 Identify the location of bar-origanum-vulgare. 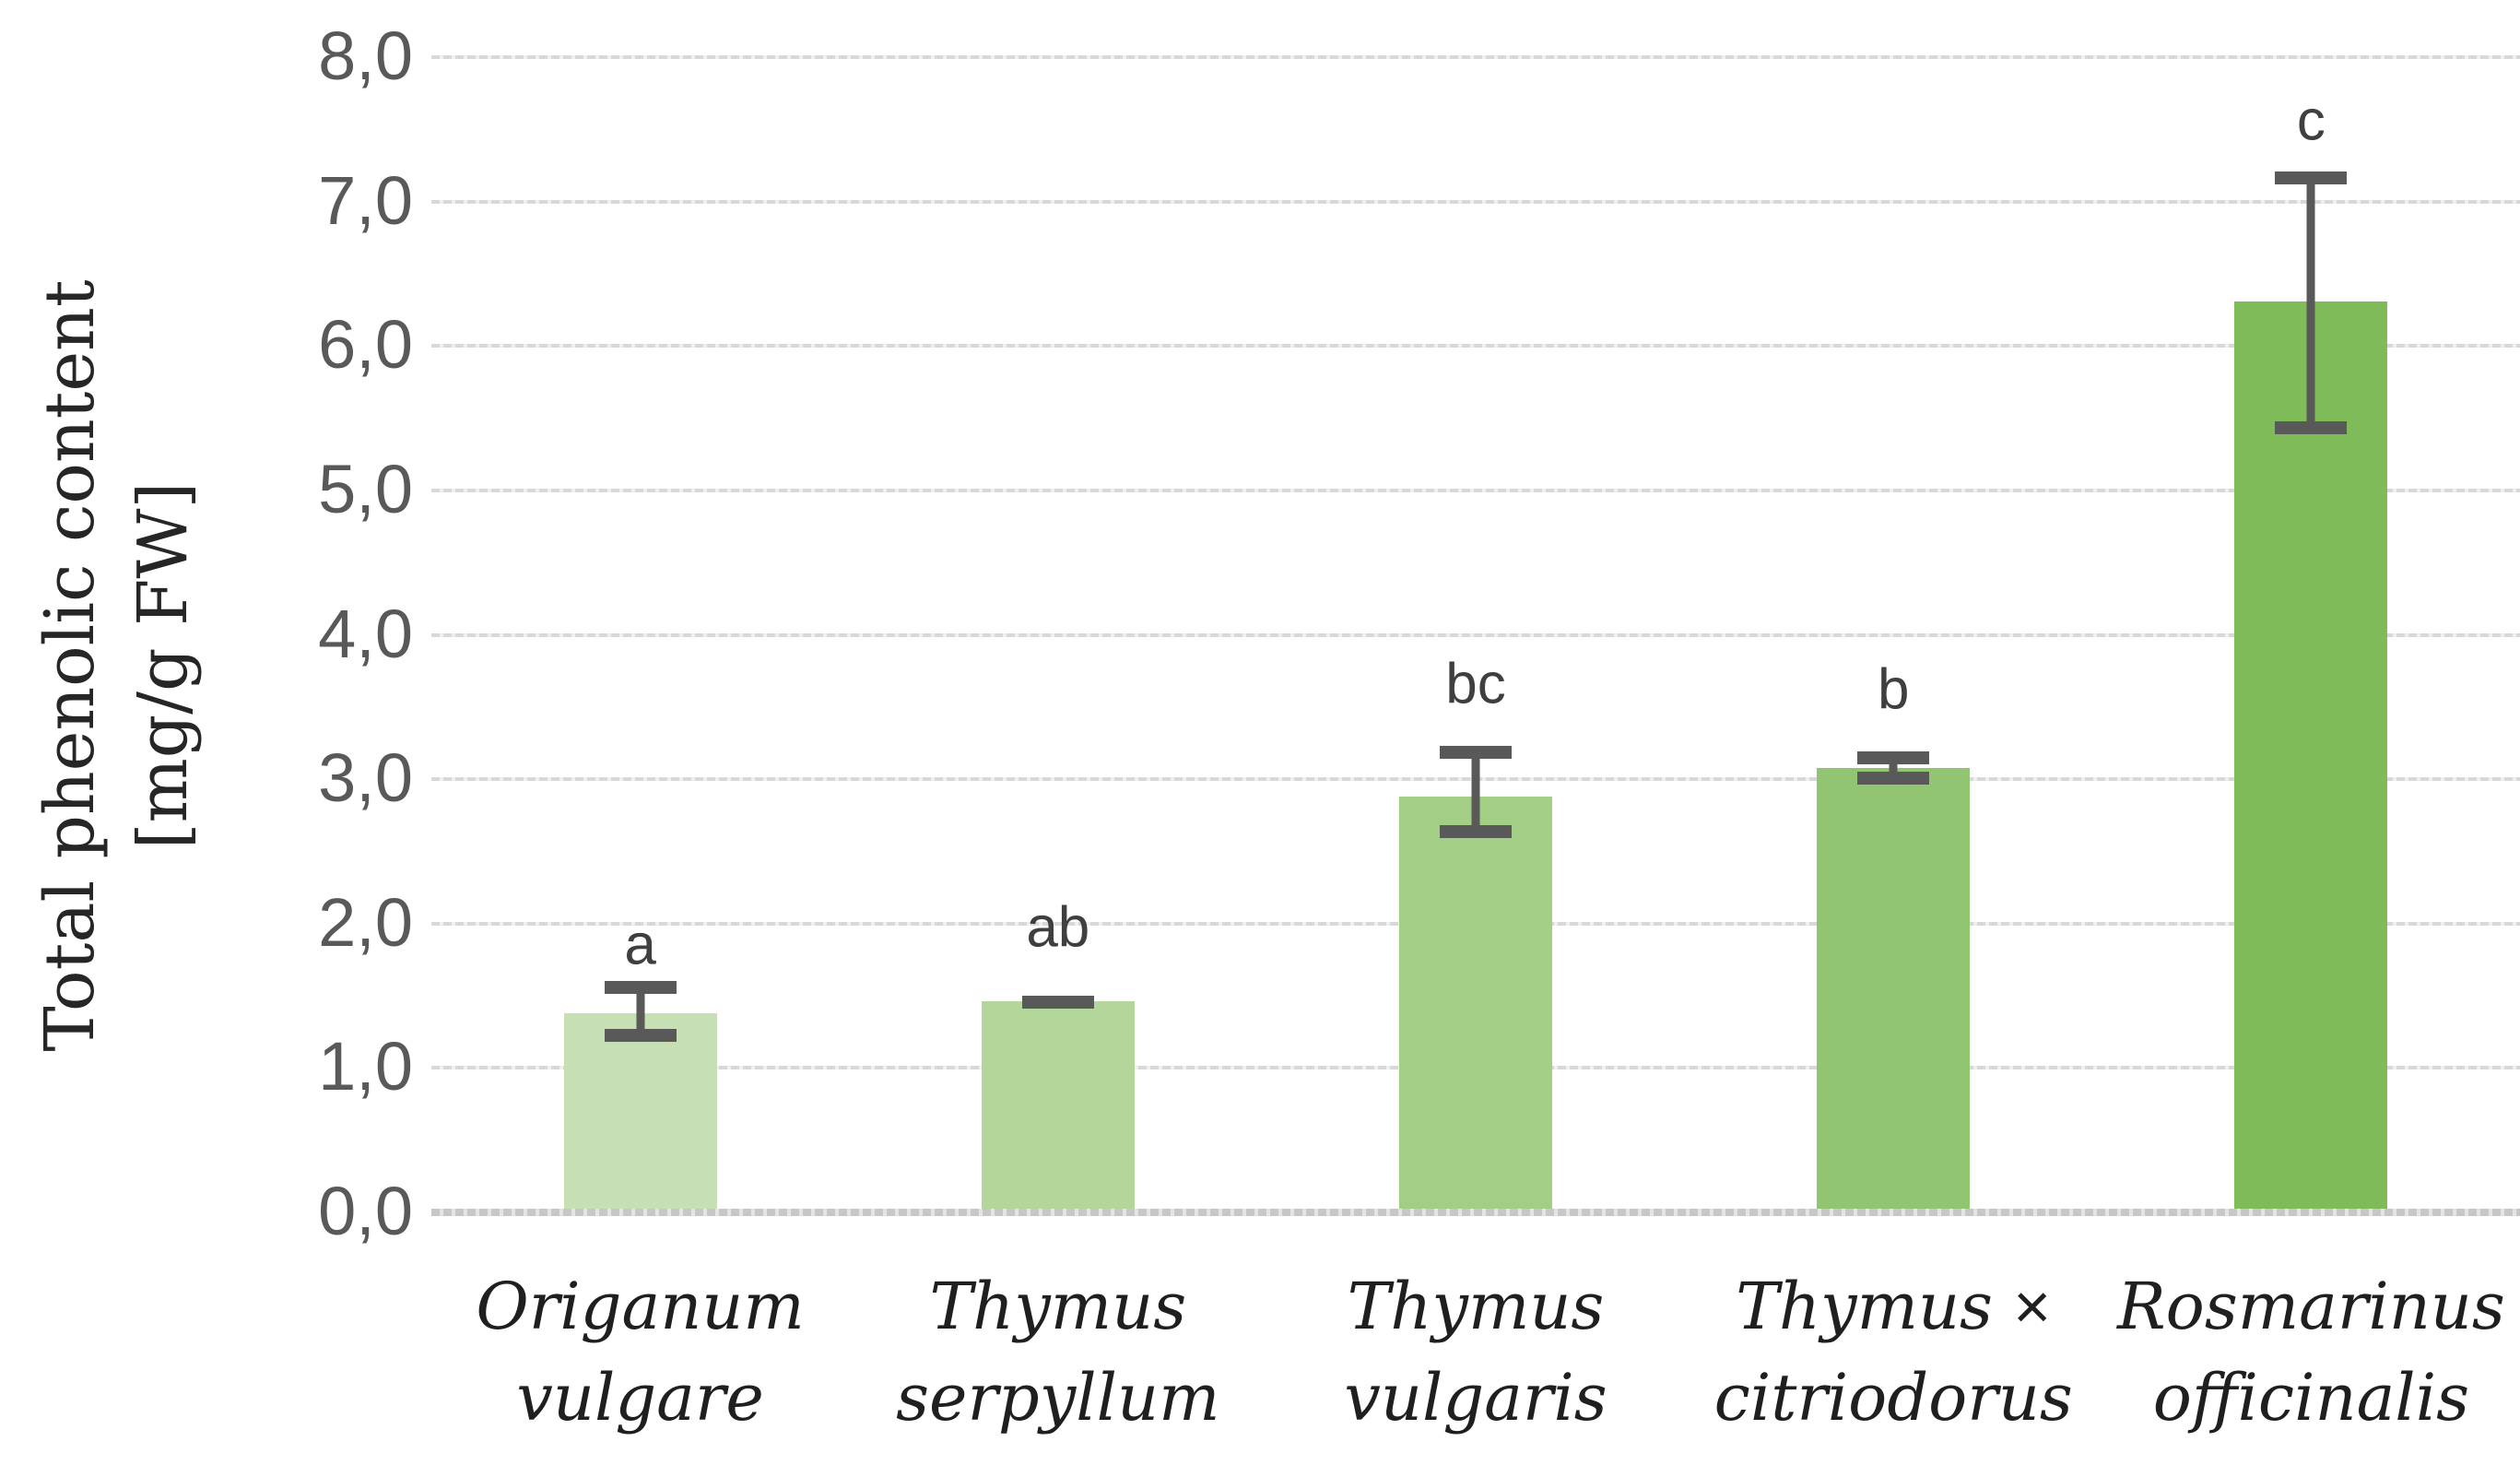
(640, 1112).